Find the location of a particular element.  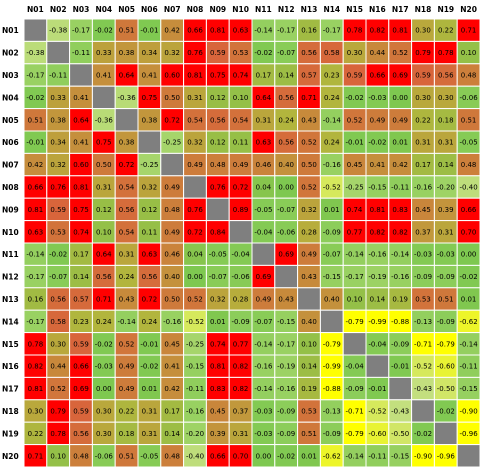

cell-value-label: -0.50 is located at coordinates (446, 389).